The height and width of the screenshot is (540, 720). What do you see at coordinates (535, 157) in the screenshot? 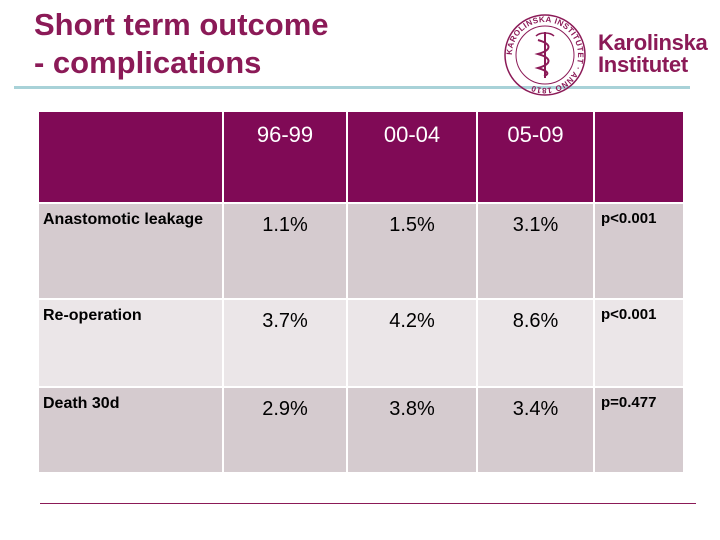
I see `header-period-05-09: 05-09` at bounding box center [535, 157].